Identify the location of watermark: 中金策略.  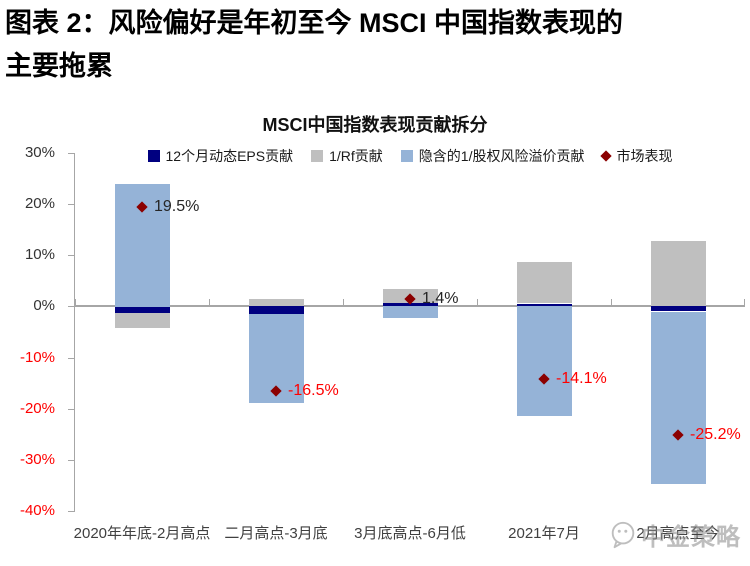
(674, 534).